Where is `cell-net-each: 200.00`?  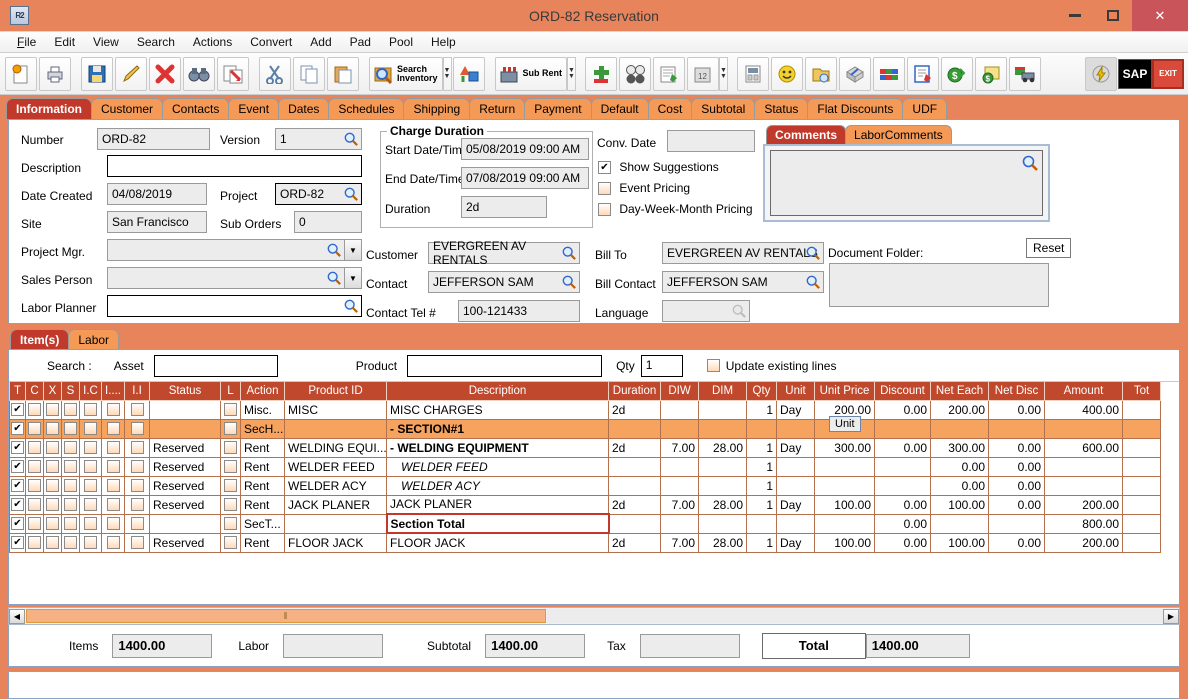 cell-net-each: 200.00 is located at coordinates (959, 409).